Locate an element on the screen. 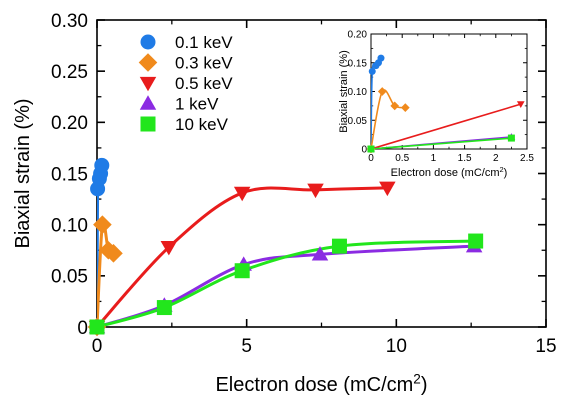  series-markers is located at coordinates (445, 104).